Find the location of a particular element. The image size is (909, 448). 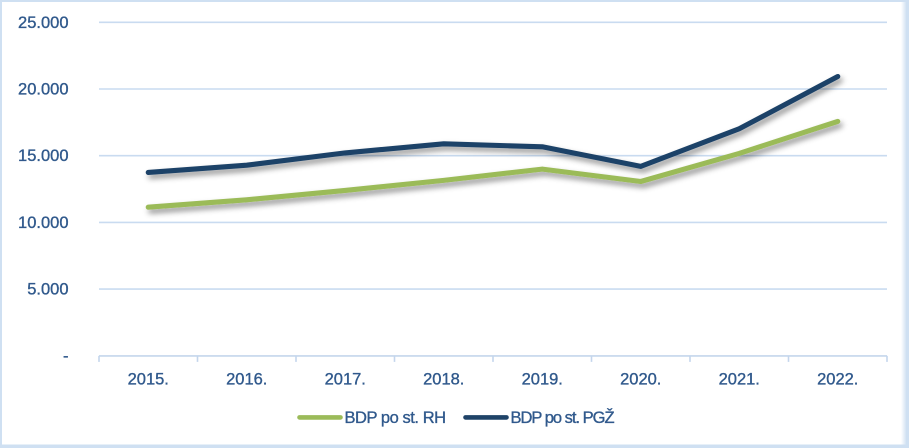

svg-text: BDP po st. RH is located at coordinates (395, 418).